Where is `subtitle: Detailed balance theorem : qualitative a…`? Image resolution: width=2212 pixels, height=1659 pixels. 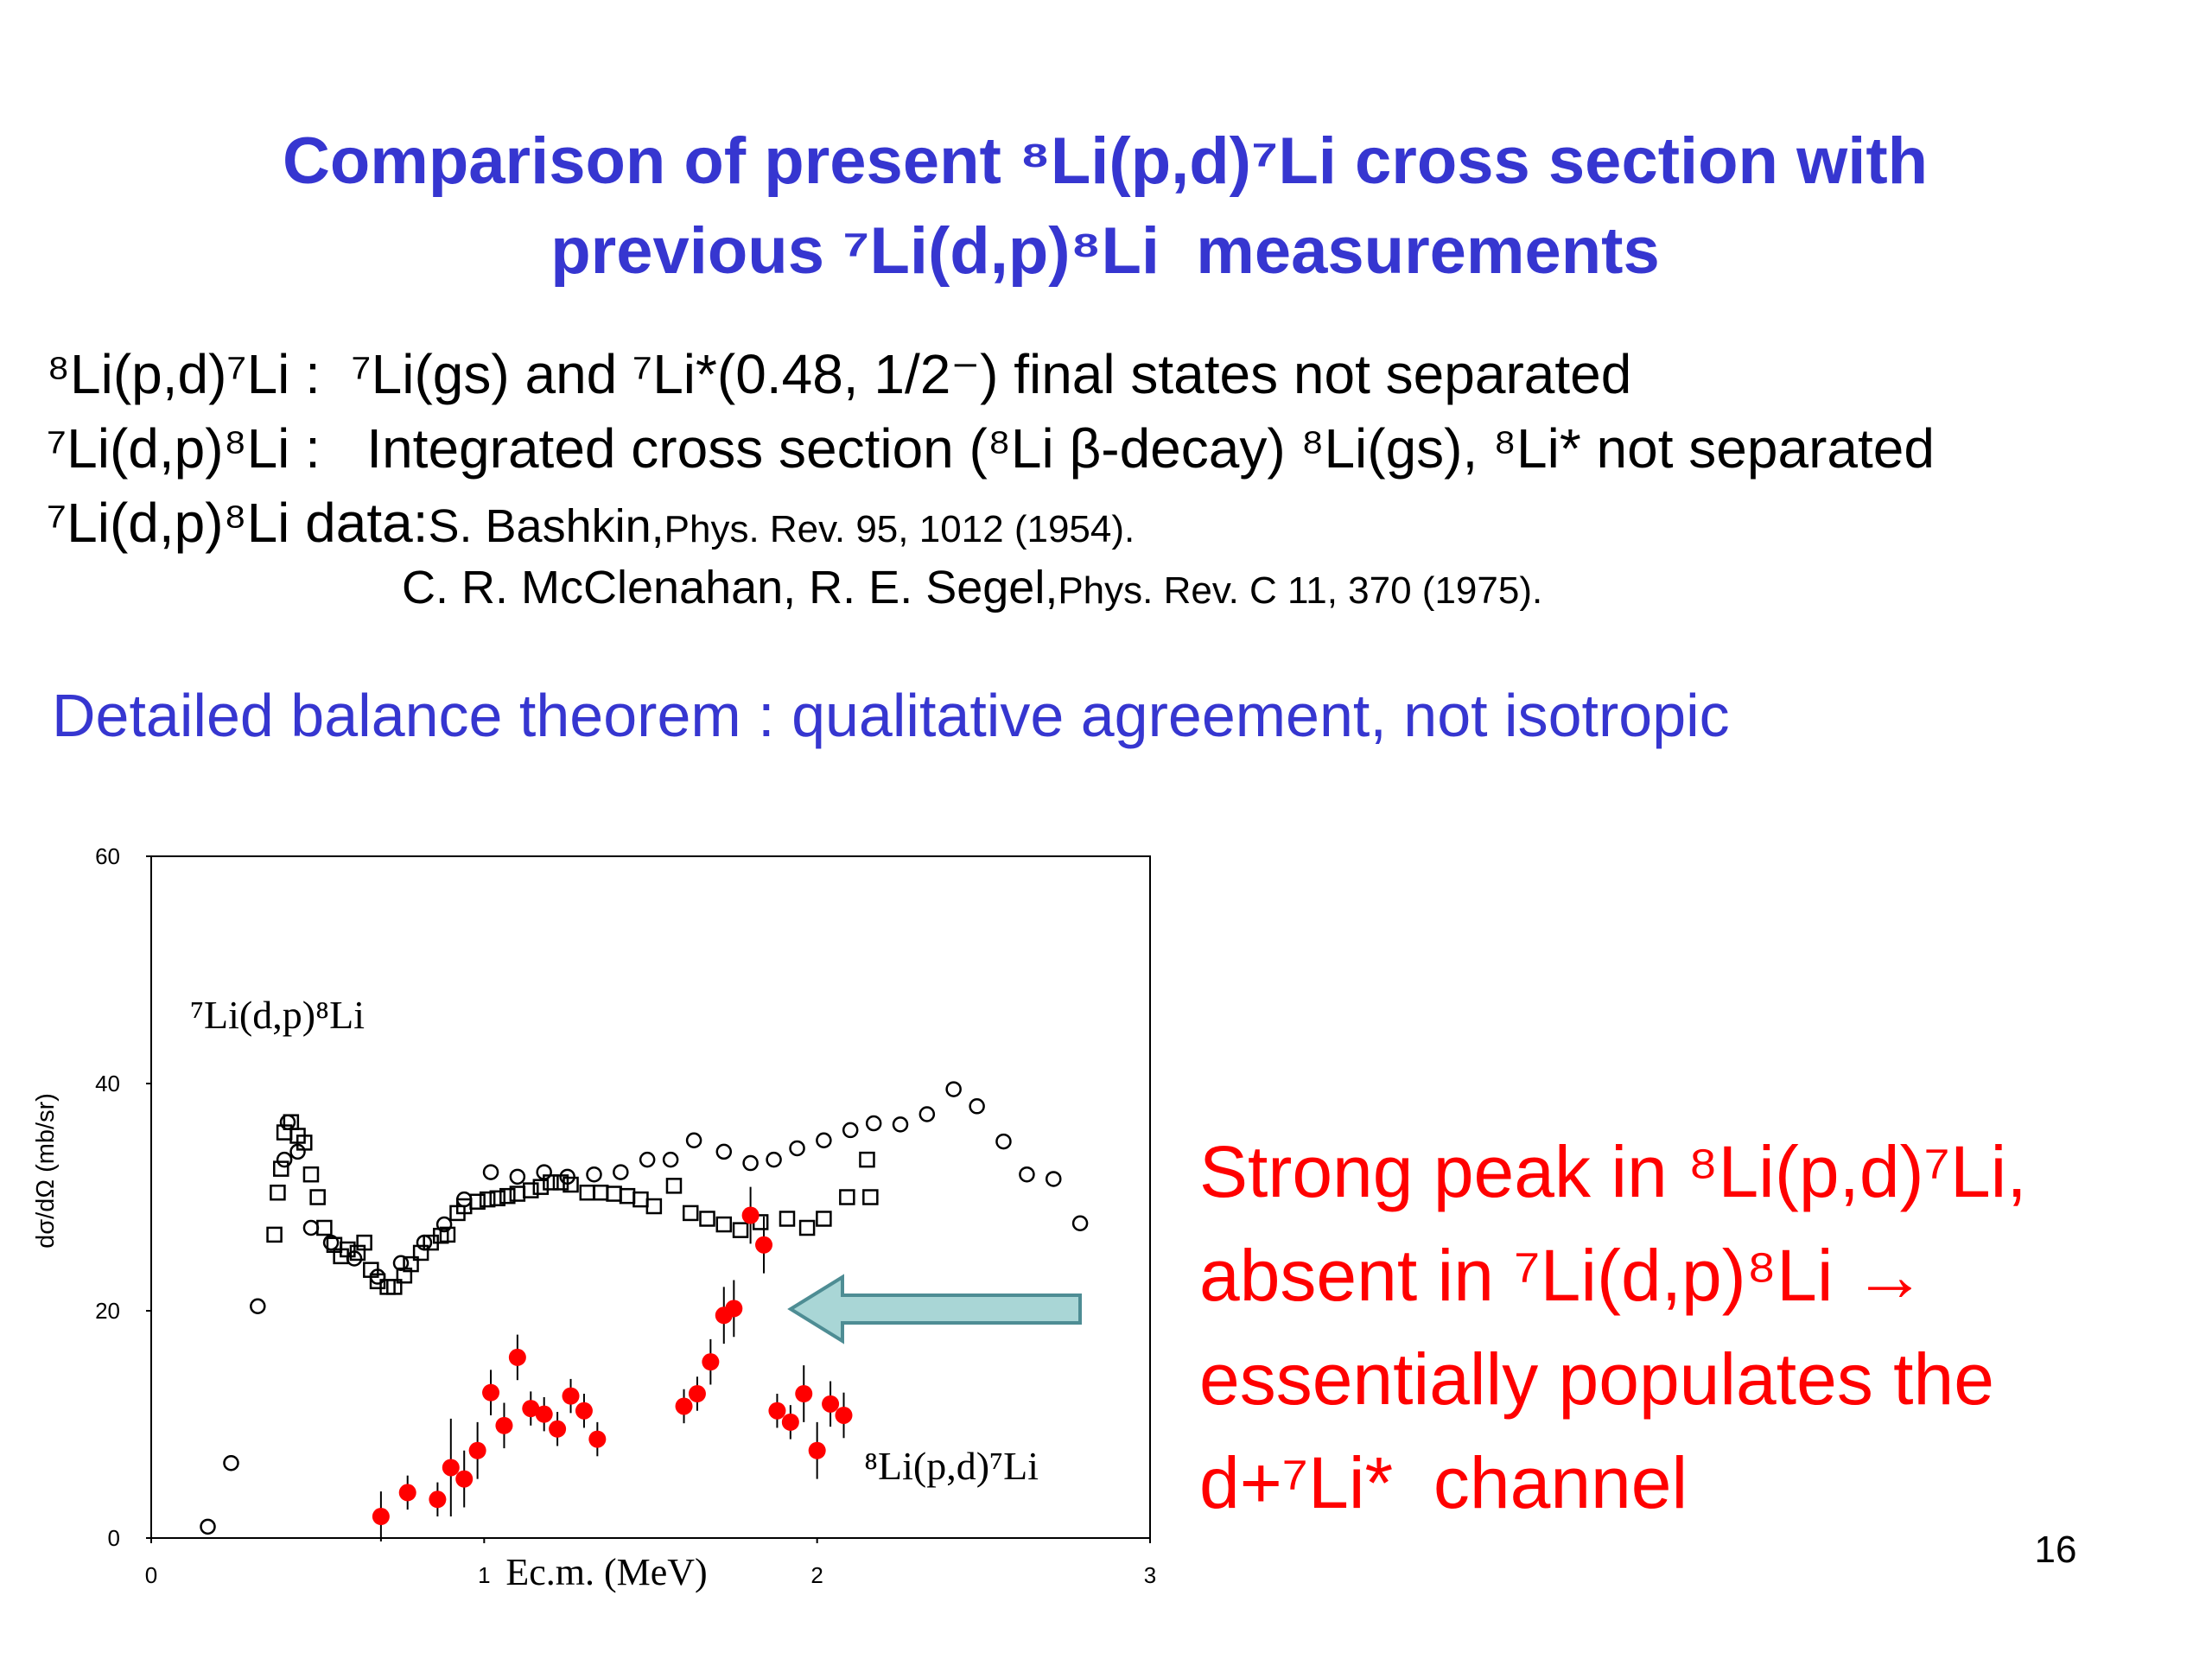 subtitle: Detailed balance theorem : qualitative a… is located at coordinates (891, 715).